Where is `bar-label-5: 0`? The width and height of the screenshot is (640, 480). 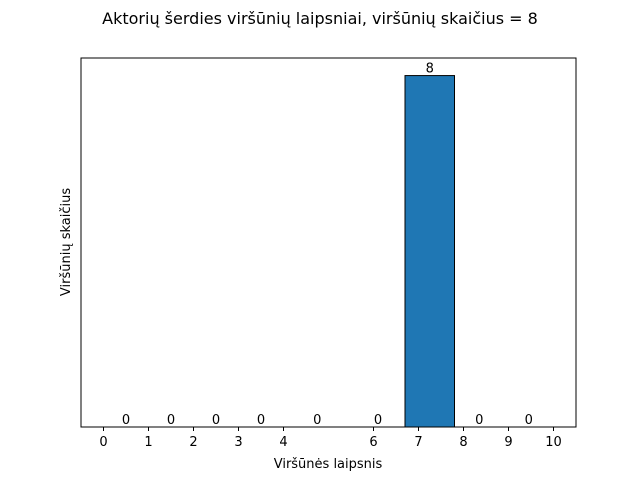
bar-label-5: 0 is located at coordinates (378, 420).